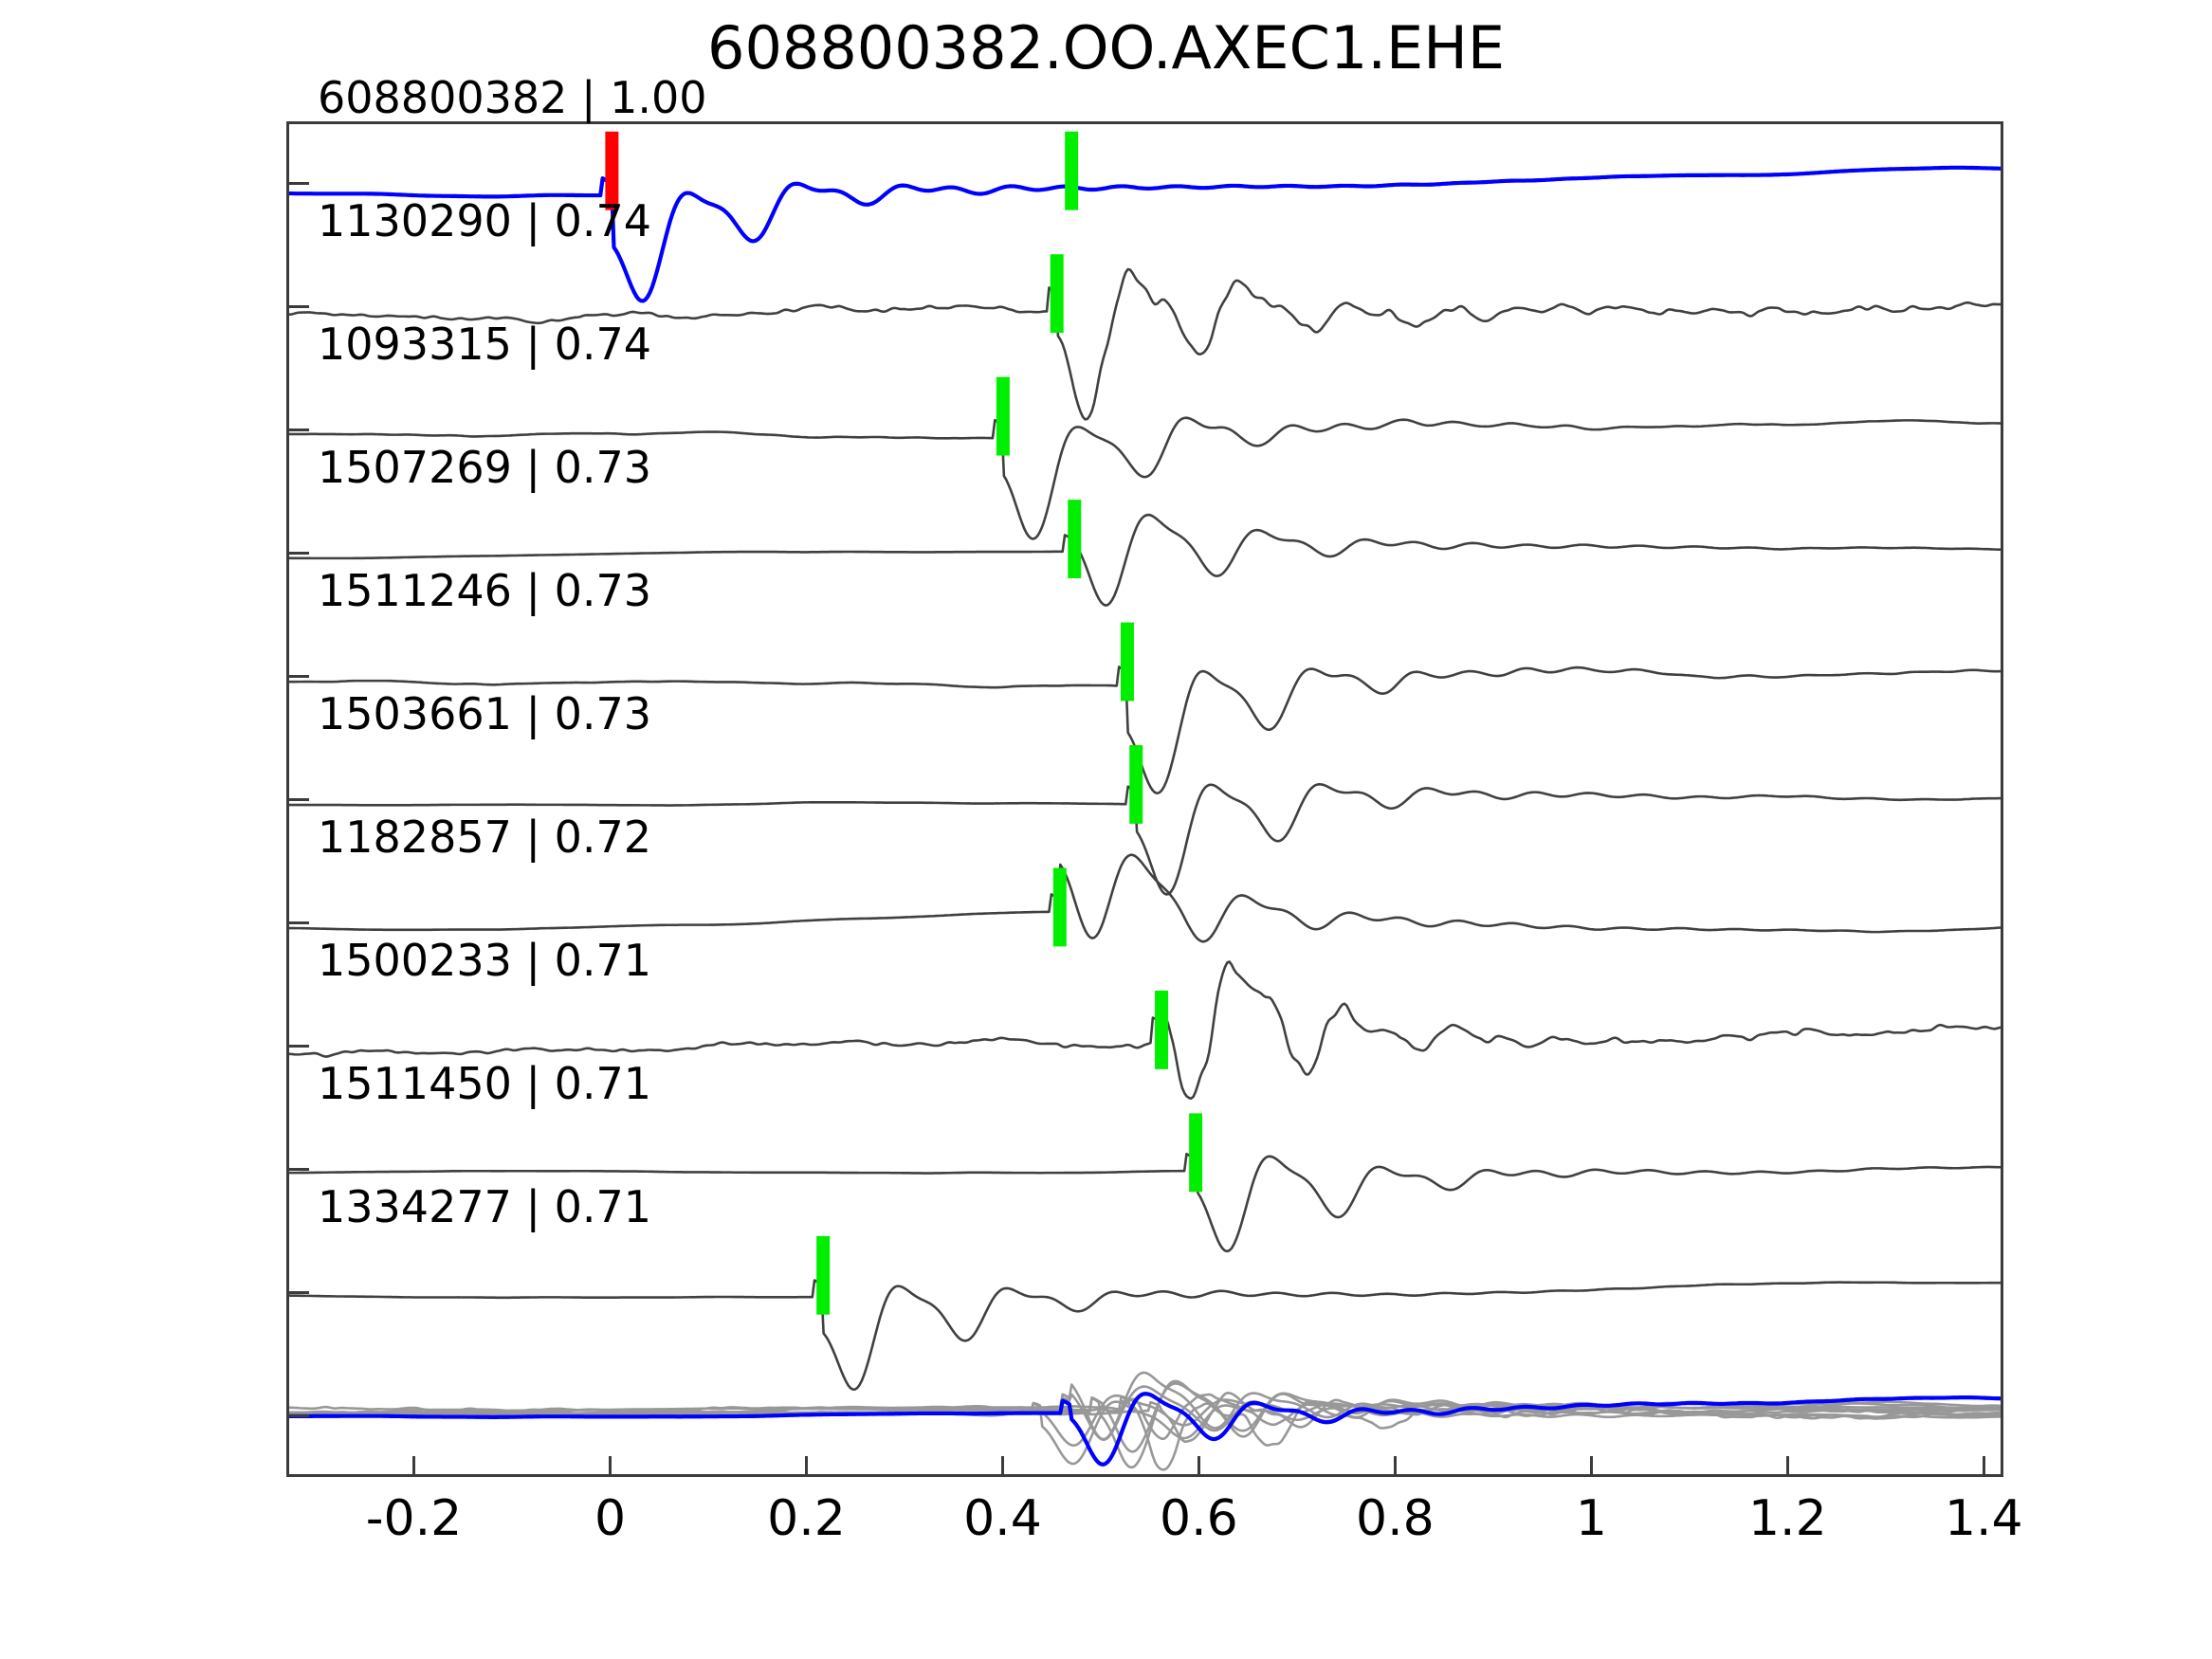 This screenshot has width=2212, height=1659. I want to click on x-tick-label: 0.2, so click(806, 1518).